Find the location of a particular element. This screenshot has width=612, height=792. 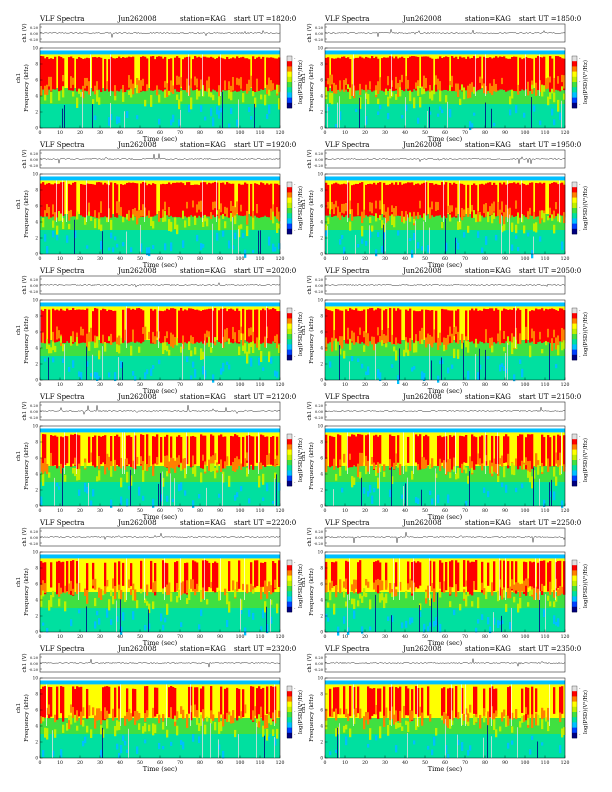

colorbar-tick: - is located at coordinates (295, 585).